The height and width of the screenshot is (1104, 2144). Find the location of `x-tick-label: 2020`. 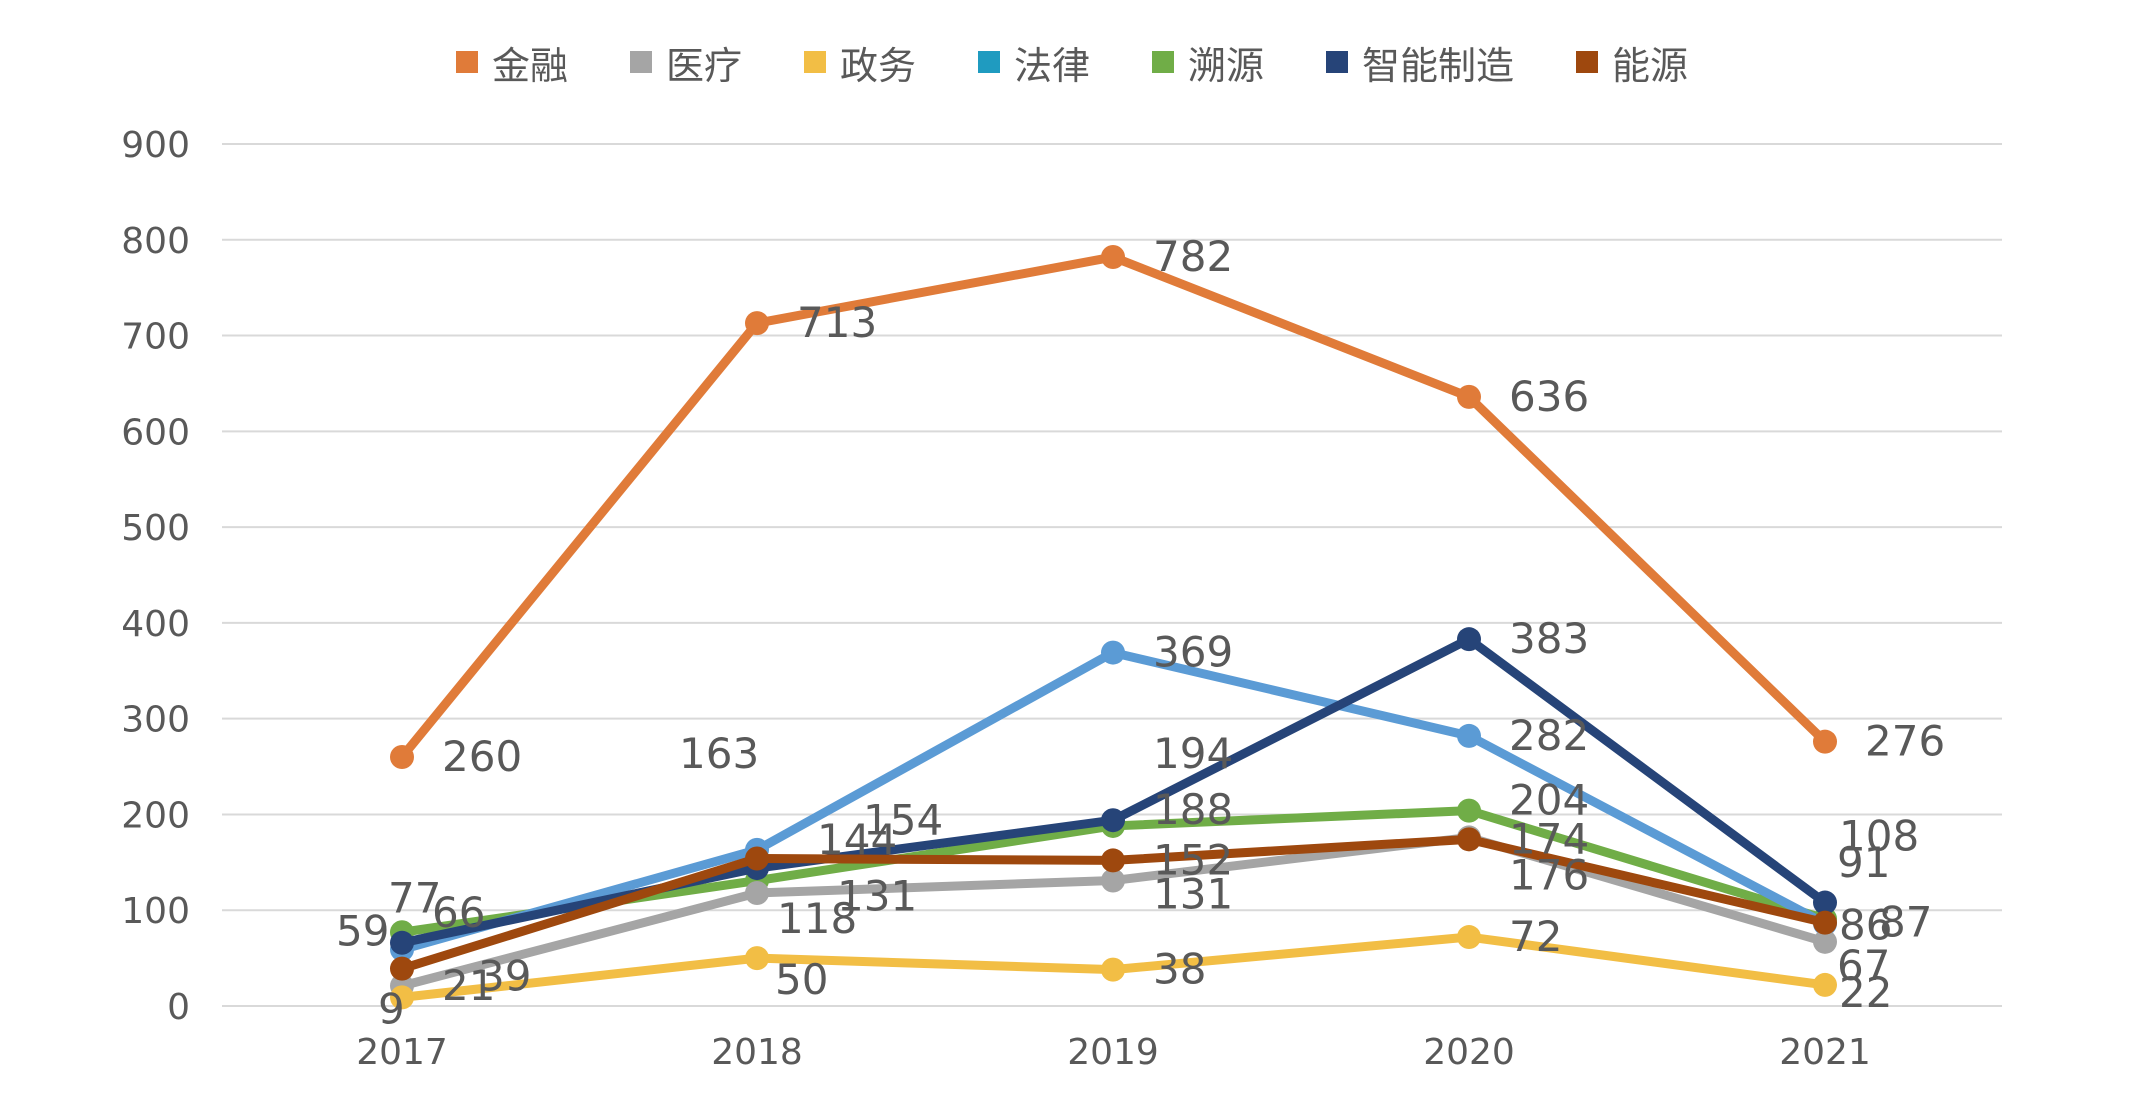

x-tick-label: 2020 is located at coordinates (1469, 1052).